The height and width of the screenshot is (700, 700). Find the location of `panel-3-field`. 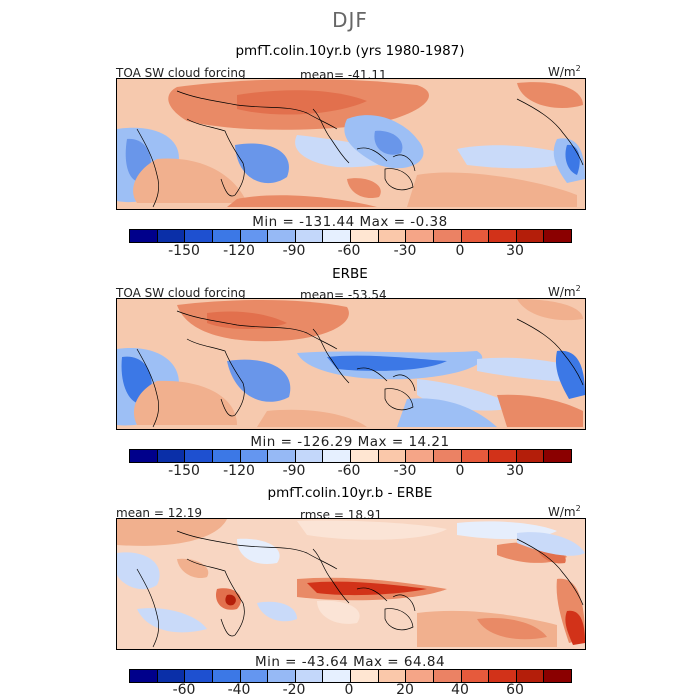

panel-3-field is located at coordinates (351, 584).